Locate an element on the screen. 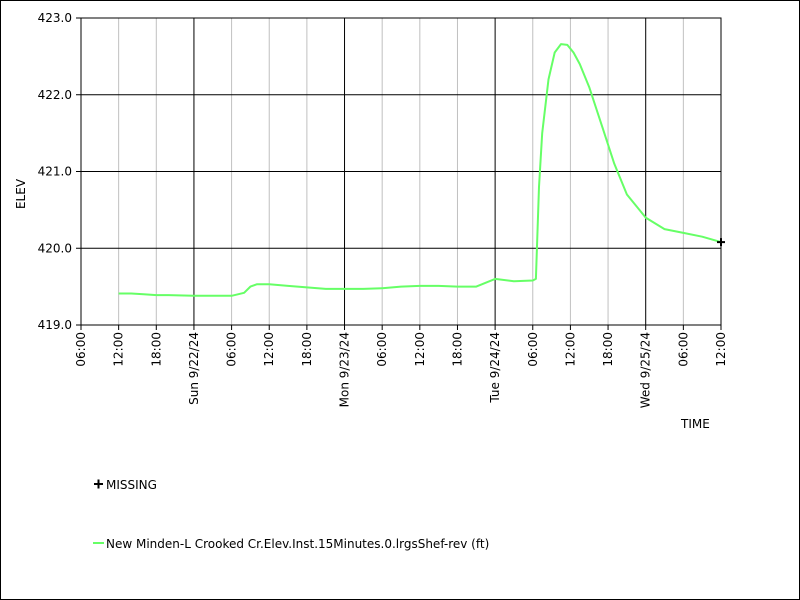  y-tick-label: 423.0 is located at coordinates (55, 18).